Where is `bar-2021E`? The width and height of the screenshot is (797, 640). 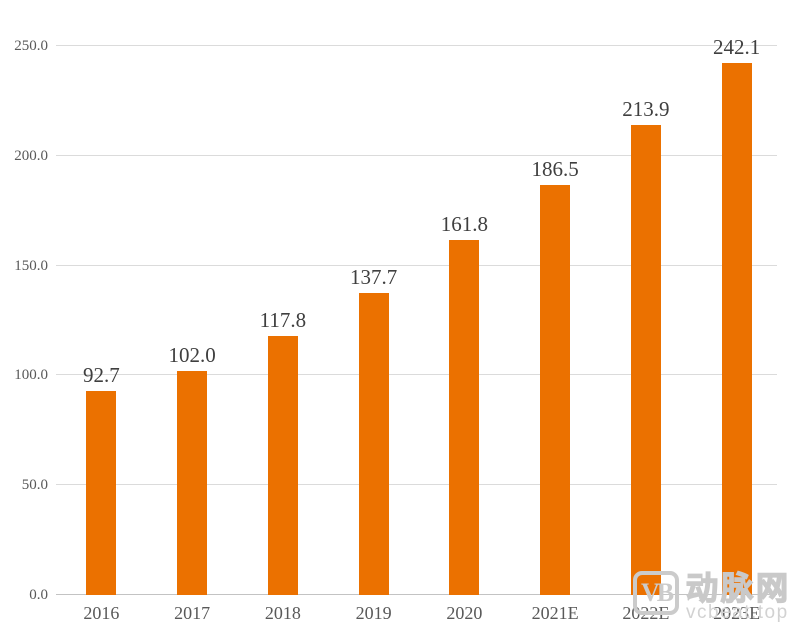
bar-2021E is located at coordinates (555, 390).